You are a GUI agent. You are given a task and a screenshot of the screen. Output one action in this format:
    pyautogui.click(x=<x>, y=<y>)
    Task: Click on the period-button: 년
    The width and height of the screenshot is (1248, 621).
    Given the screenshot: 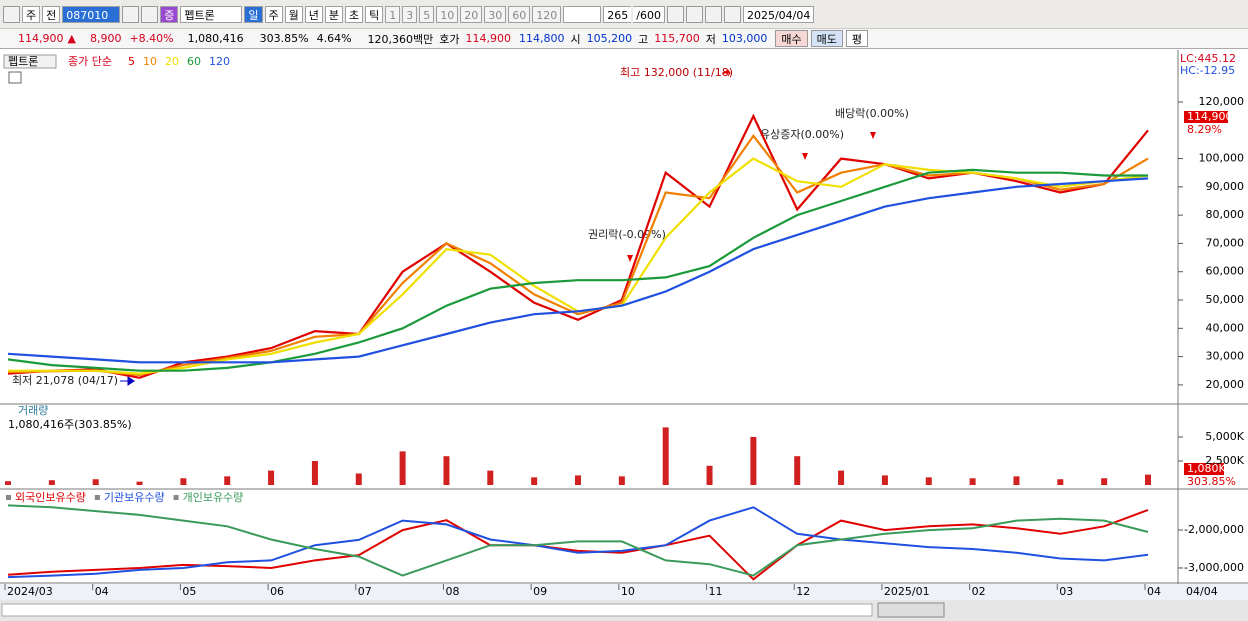 What is the action you would take?
    pyautogui.click(x=313, y=14)
    